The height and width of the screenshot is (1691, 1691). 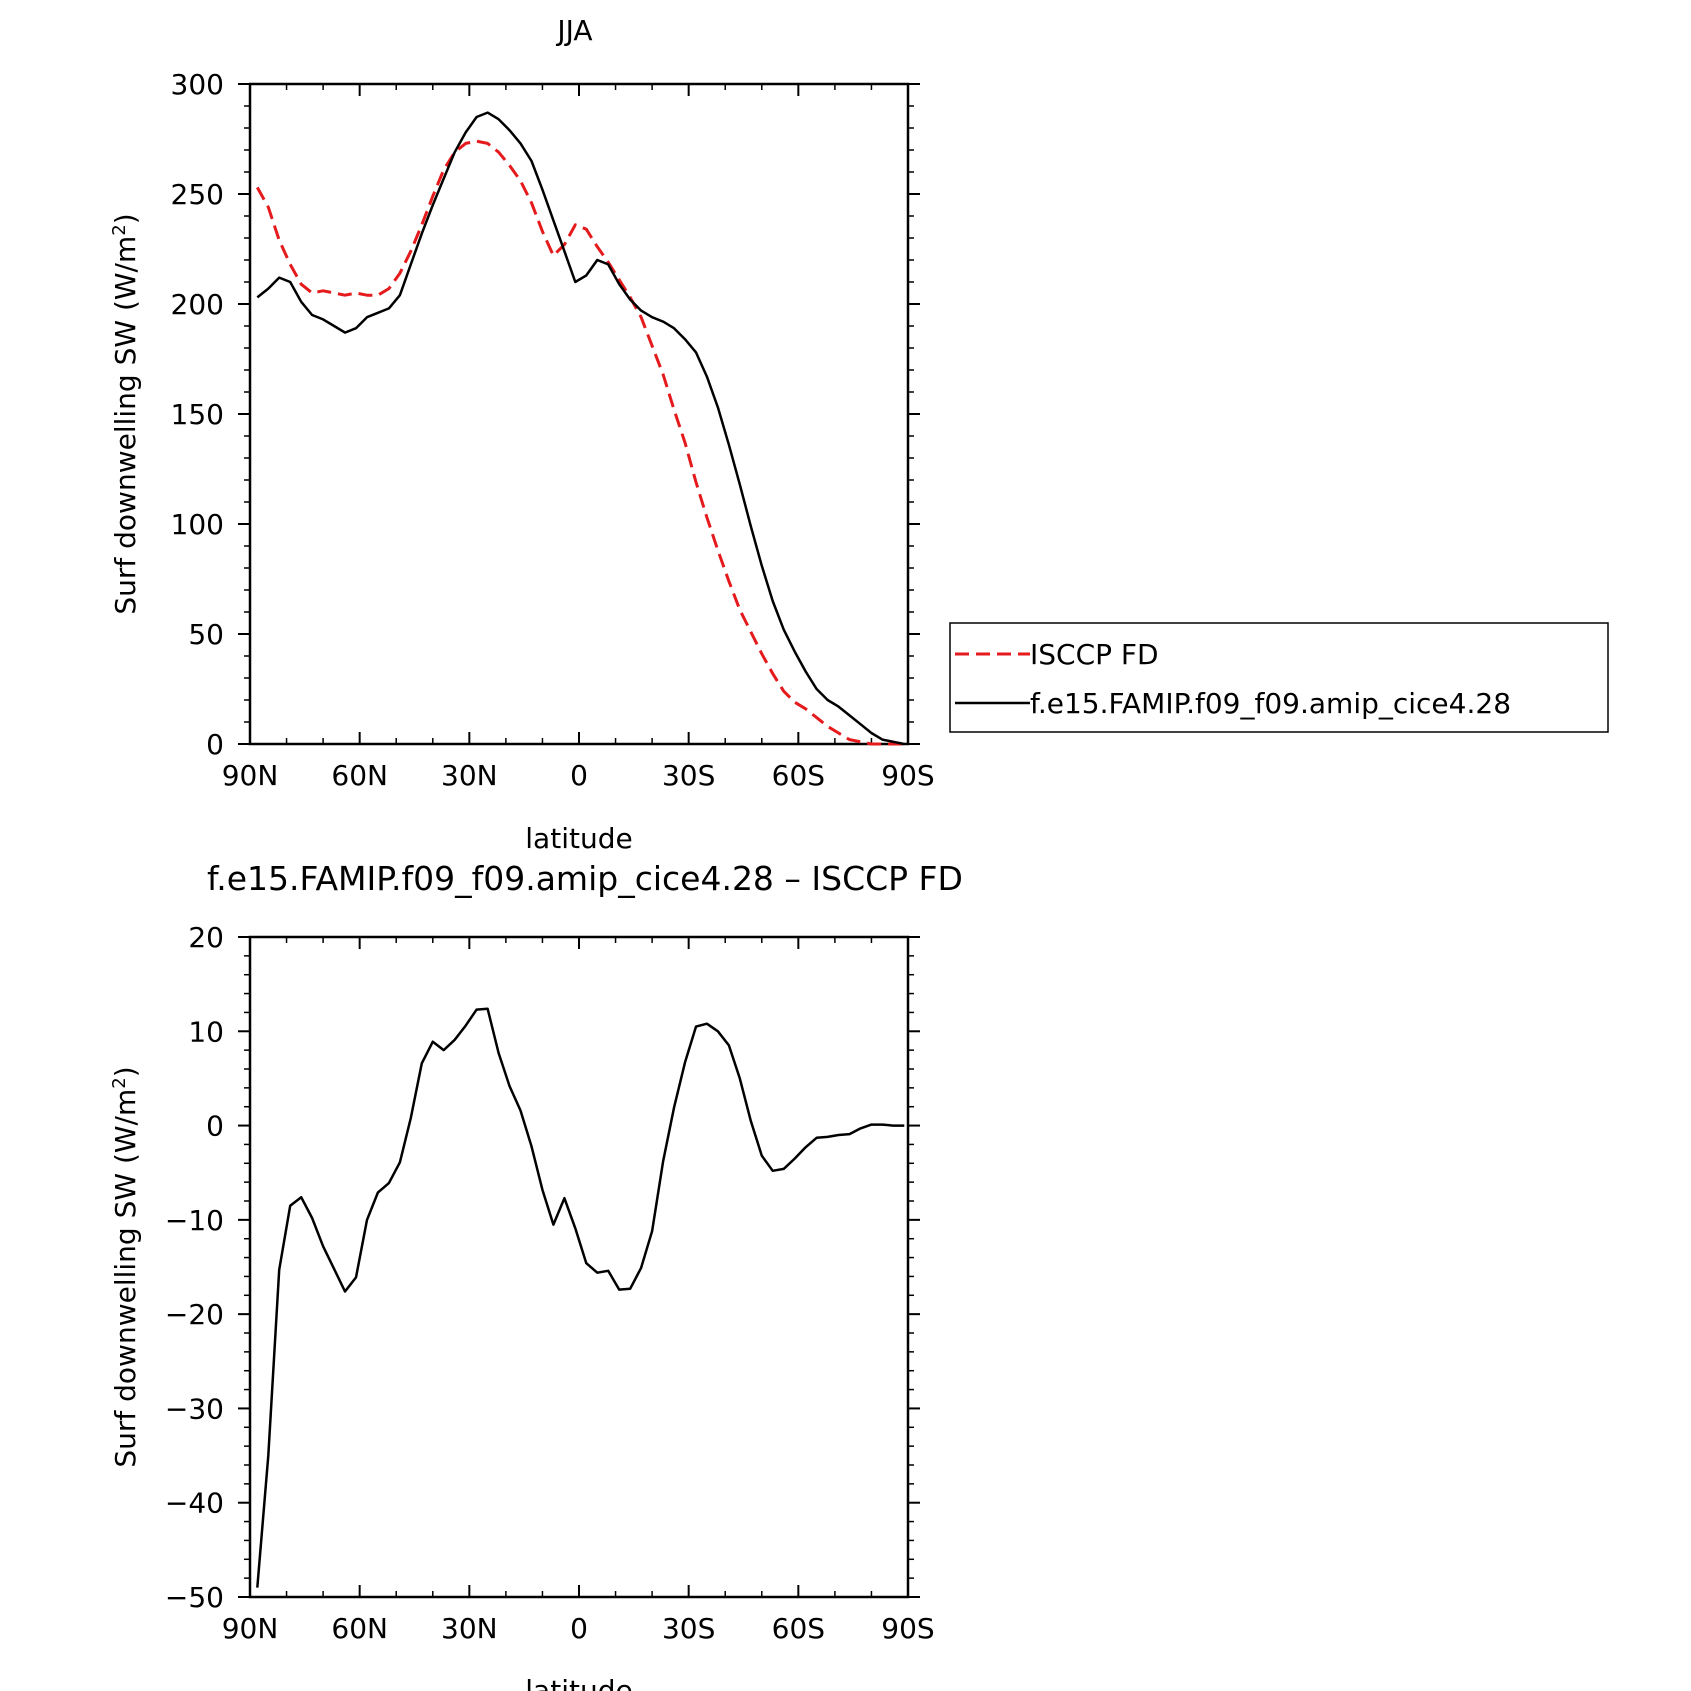 What do you see at coordinates (125, 1071) in the screenshot?
I see `bottom-chart-ylabel-close: )` at bounding box center [125, 1071].